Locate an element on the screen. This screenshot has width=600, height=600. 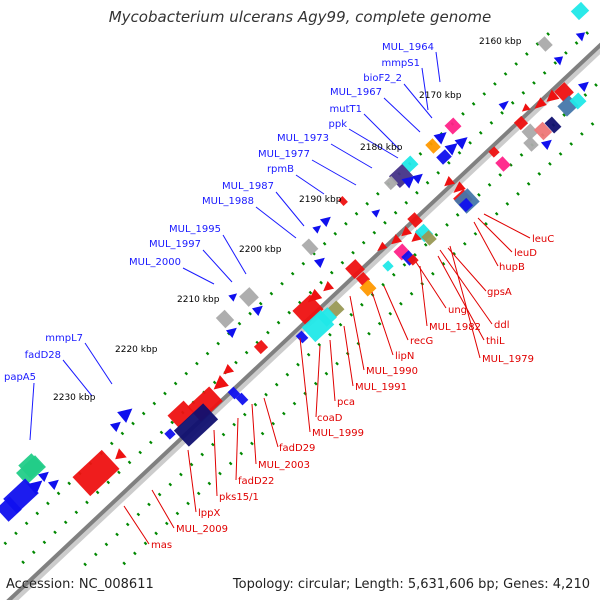
gene-label-forward: fadD28 is located at coordinates (43, 355).